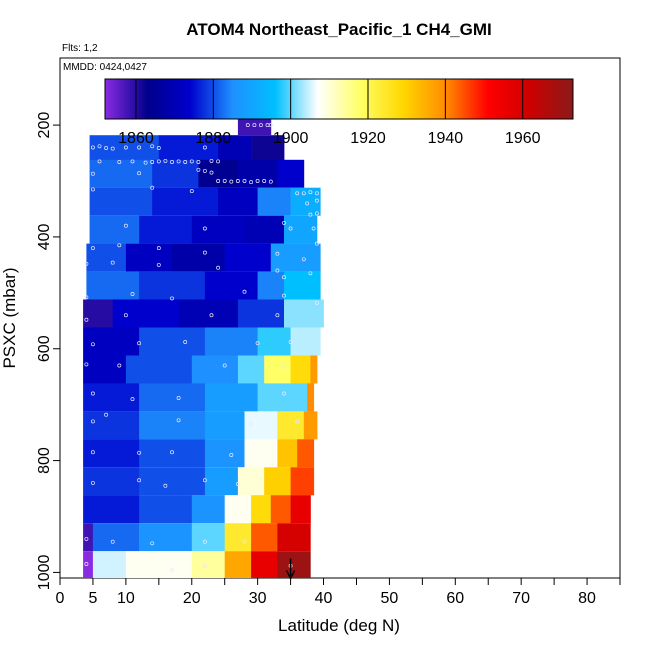 This screenshot has width=650, height=650. I want to click on x-tick-label: 70, so click(521, 598).